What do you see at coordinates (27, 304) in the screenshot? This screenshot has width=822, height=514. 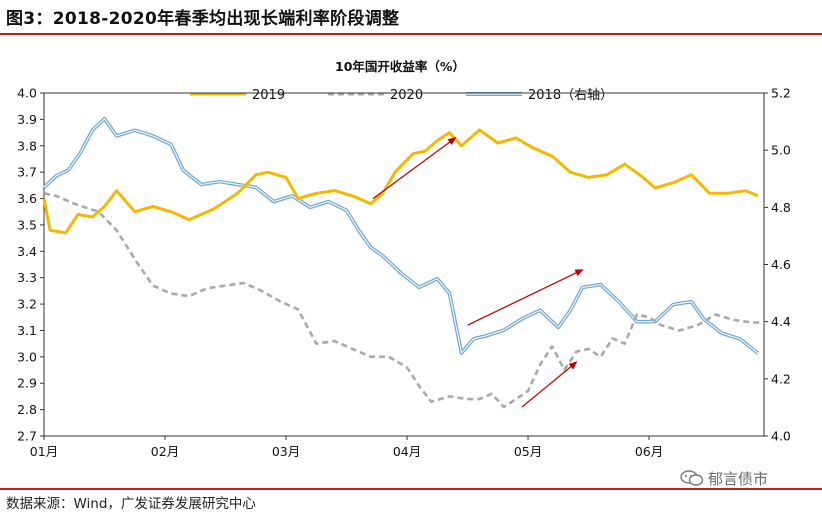 I see `y-left-tick-label: 3.2` at bounding box center [27, 304].